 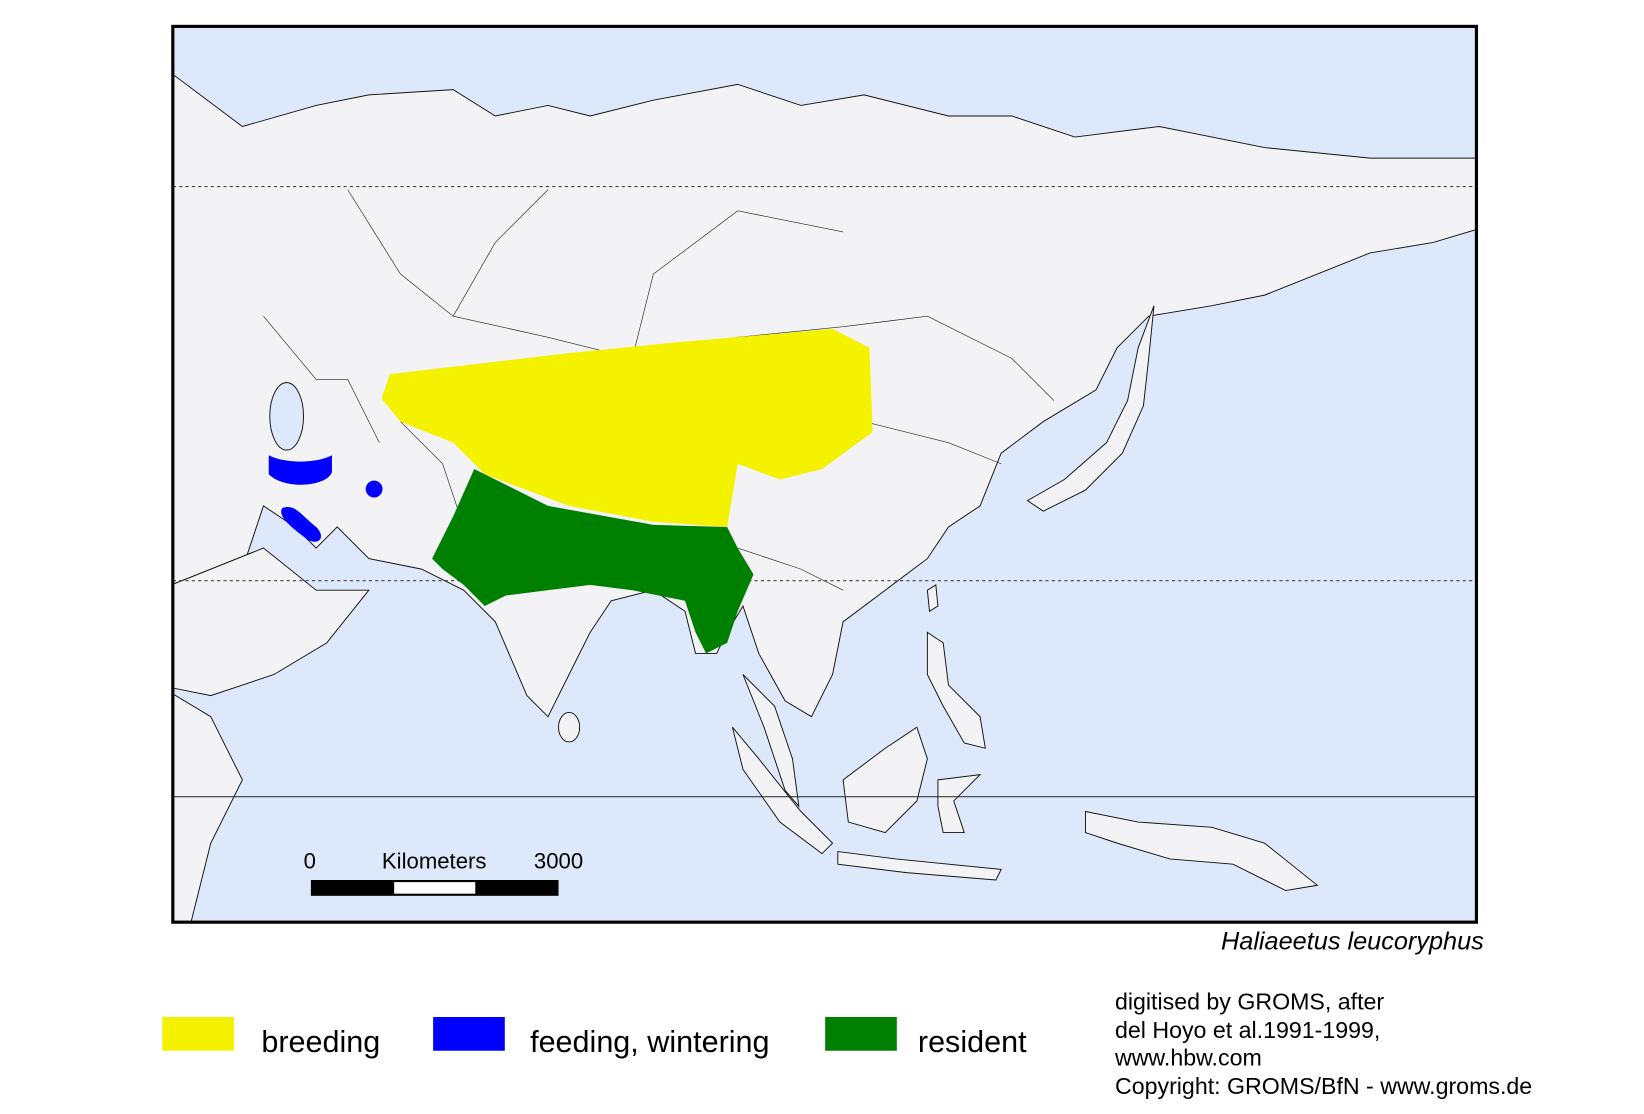 What do you see at coordinates (1201, 851) in the screenshot?
I see `new-guinea` at bounding box center [1201, 851].